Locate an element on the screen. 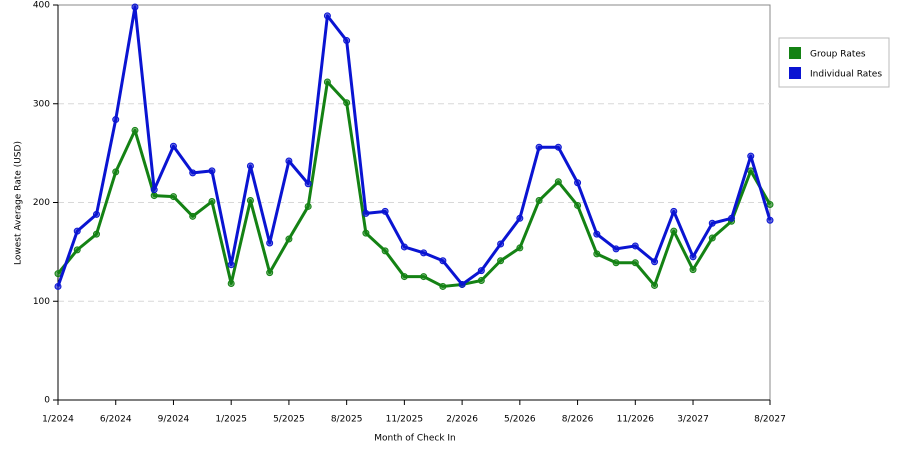 The width and height of the screenshot is (900, 450). x-tick-label: 8/2027 is located at coordinates (770, 420).